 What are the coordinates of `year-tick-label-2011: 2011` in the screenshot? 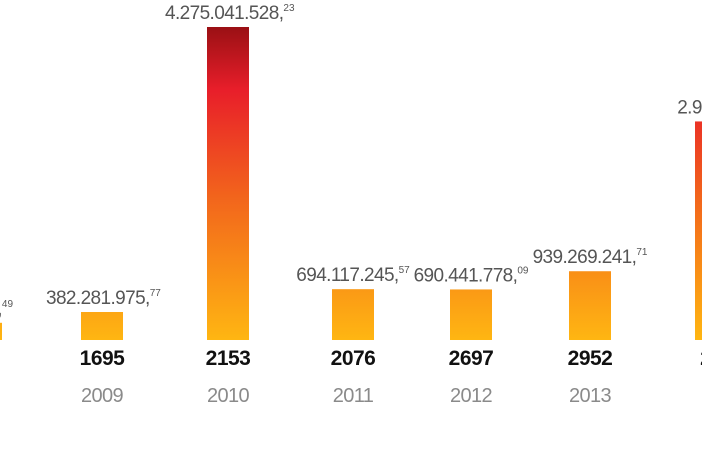 It's located at (353, 396).